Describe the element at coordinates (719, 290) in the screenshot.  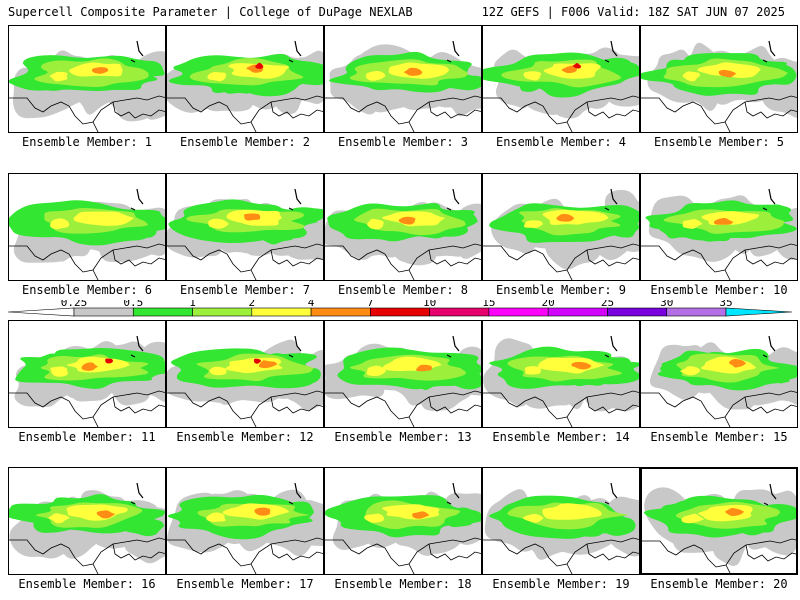
I see `ensemble-member-label: Ensemble Member: 10` at that location.